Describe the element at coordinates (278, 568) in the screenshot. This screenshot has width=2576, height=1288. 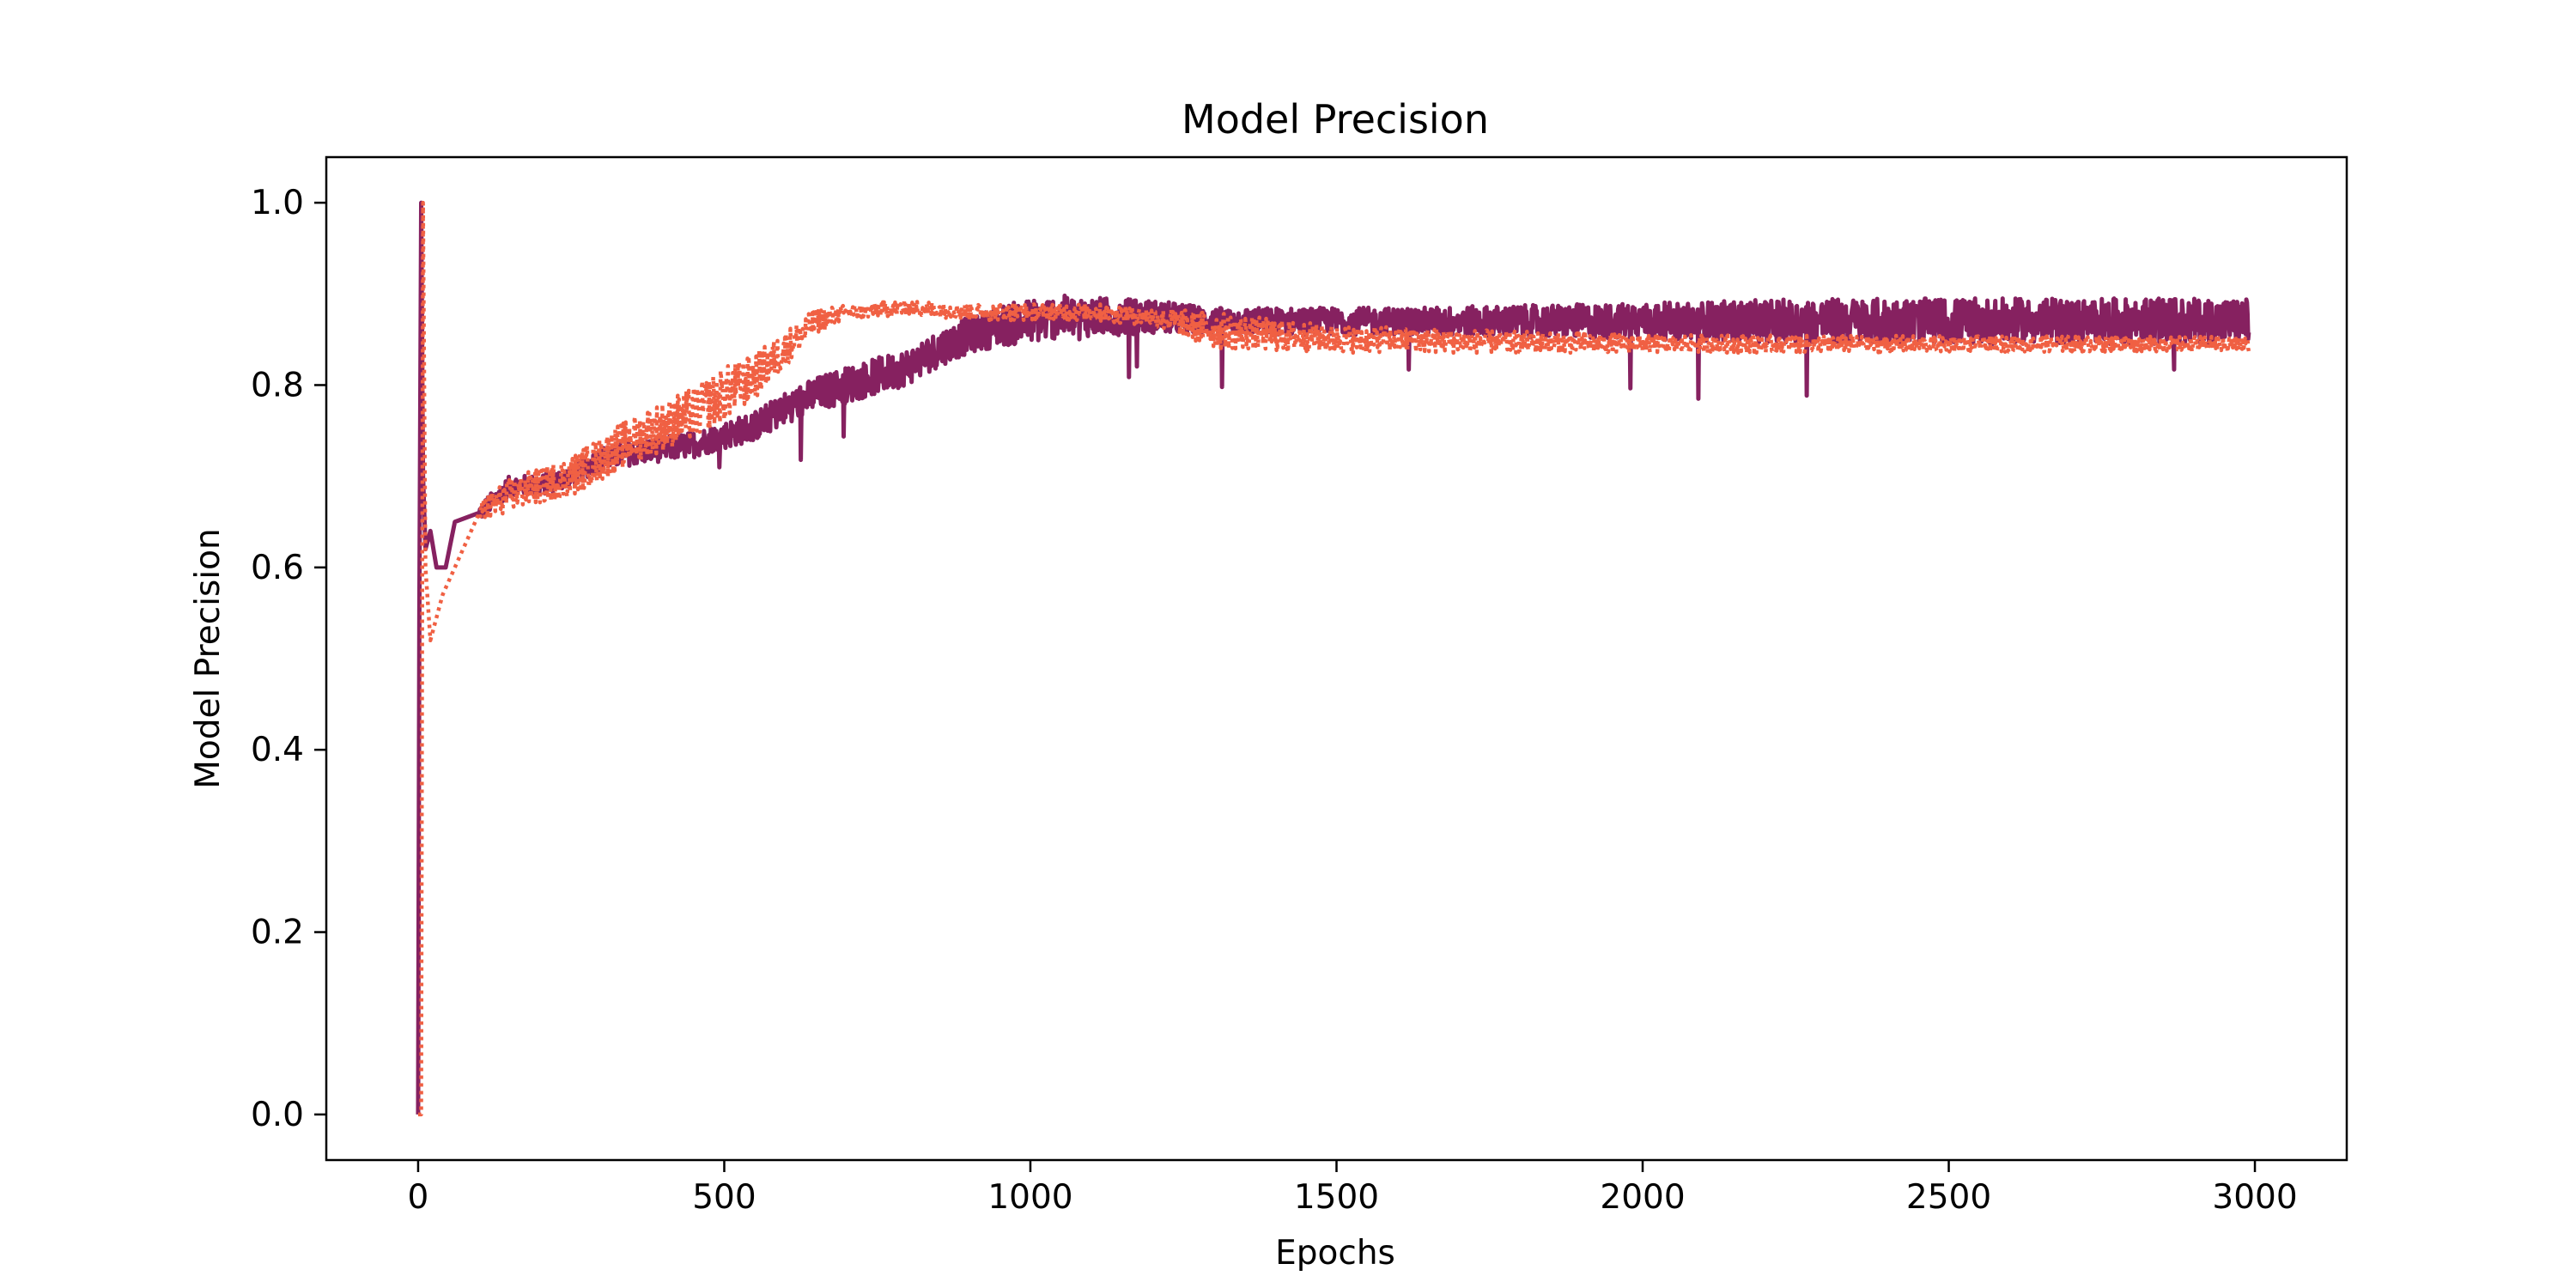
I see `y-tick-label: 0.6` at that location.